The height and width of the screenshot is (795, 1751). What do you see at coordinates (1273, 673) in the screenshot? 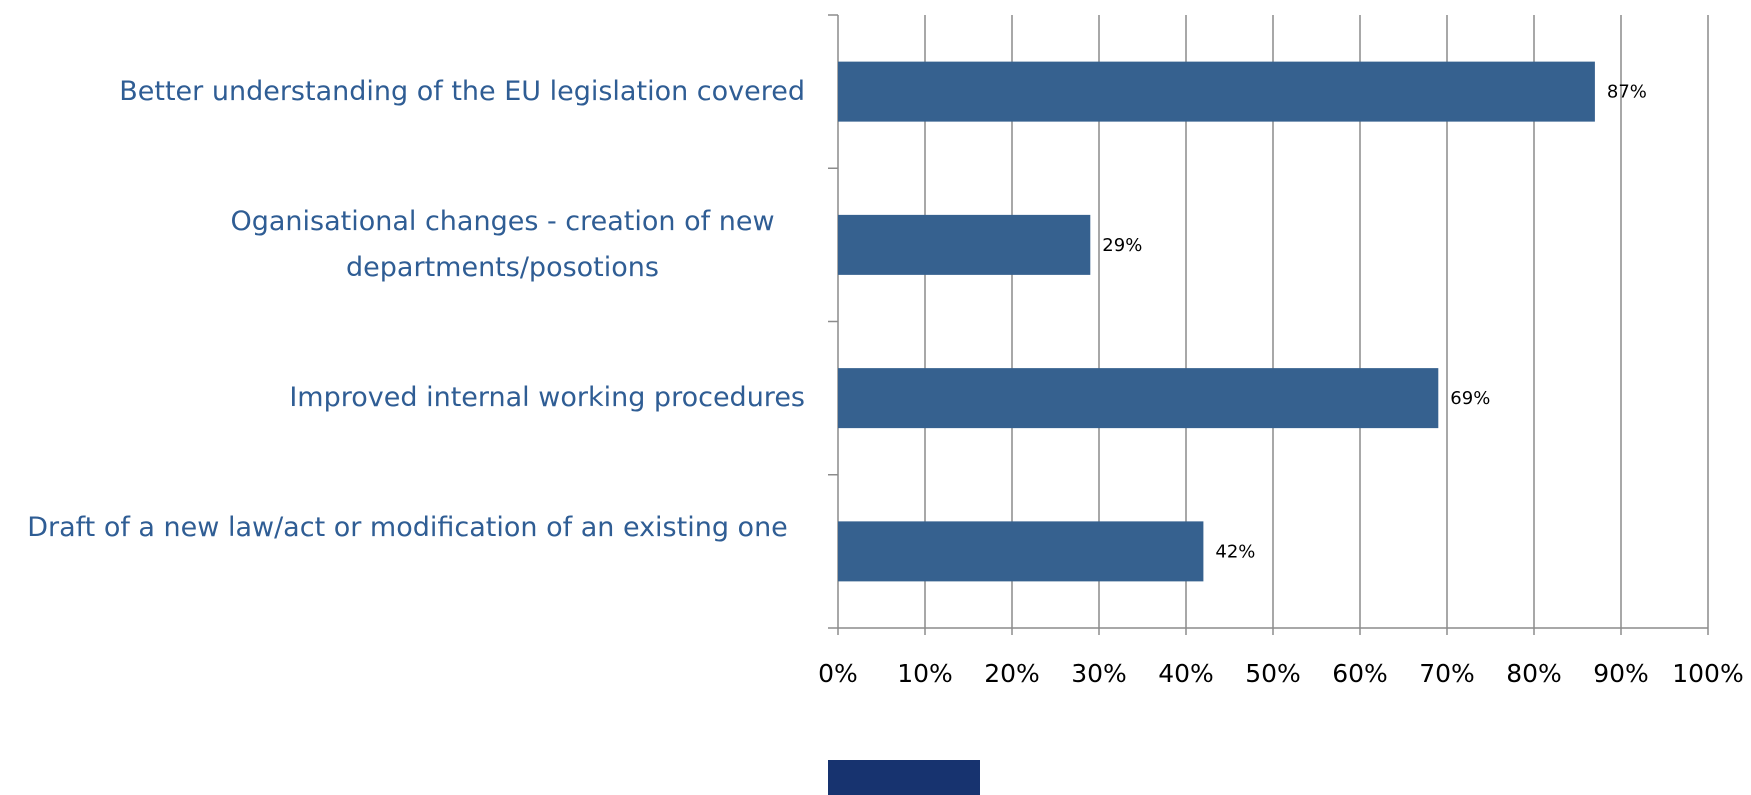
I see `x-tick-label: 50%` at bounding box center [1273, 673].